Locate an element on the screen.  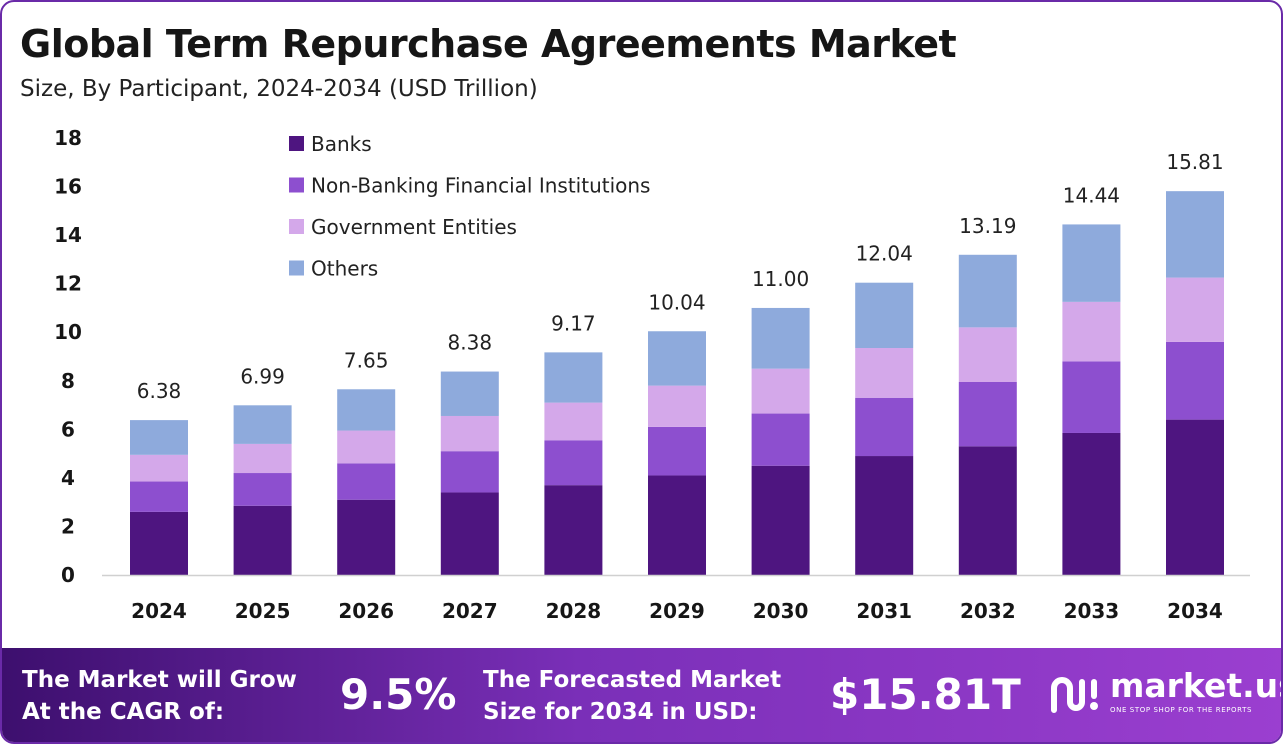
bar-segment-banks-2031 is located at coordinates (884, 515).